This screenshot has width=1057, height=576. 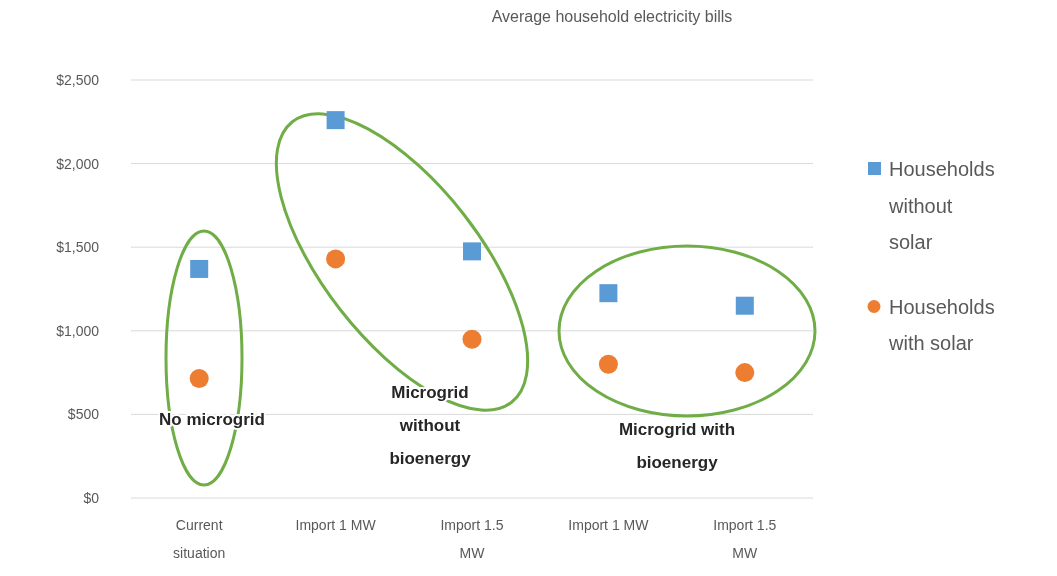 I want to click on y-tick-label: $500, so click(x=83, y=414).